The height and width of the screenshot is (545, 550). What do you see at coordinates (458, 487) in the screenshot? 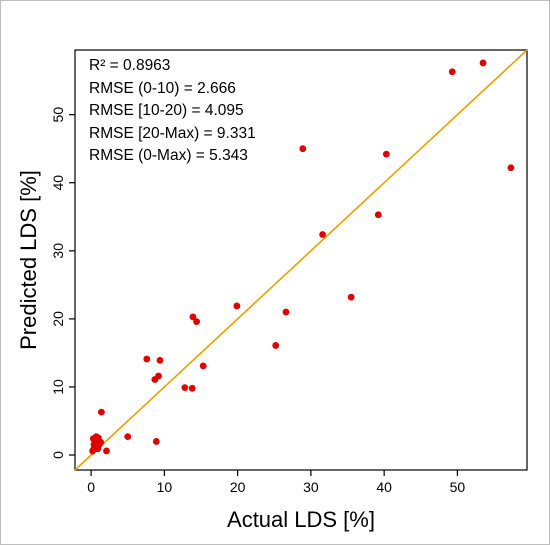
I see `x-tick-label: 50` at bounding box center [458, 487].